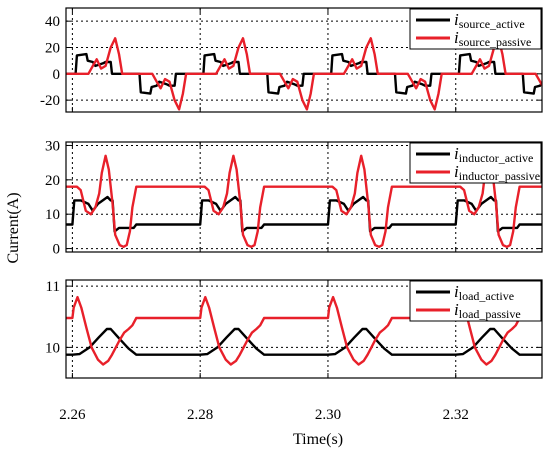 The width and height of the screenshot is (550, 453). Describe the element at coordinates (50, 101) in the screenshot. I see `y-tick-label: -20` at that location.